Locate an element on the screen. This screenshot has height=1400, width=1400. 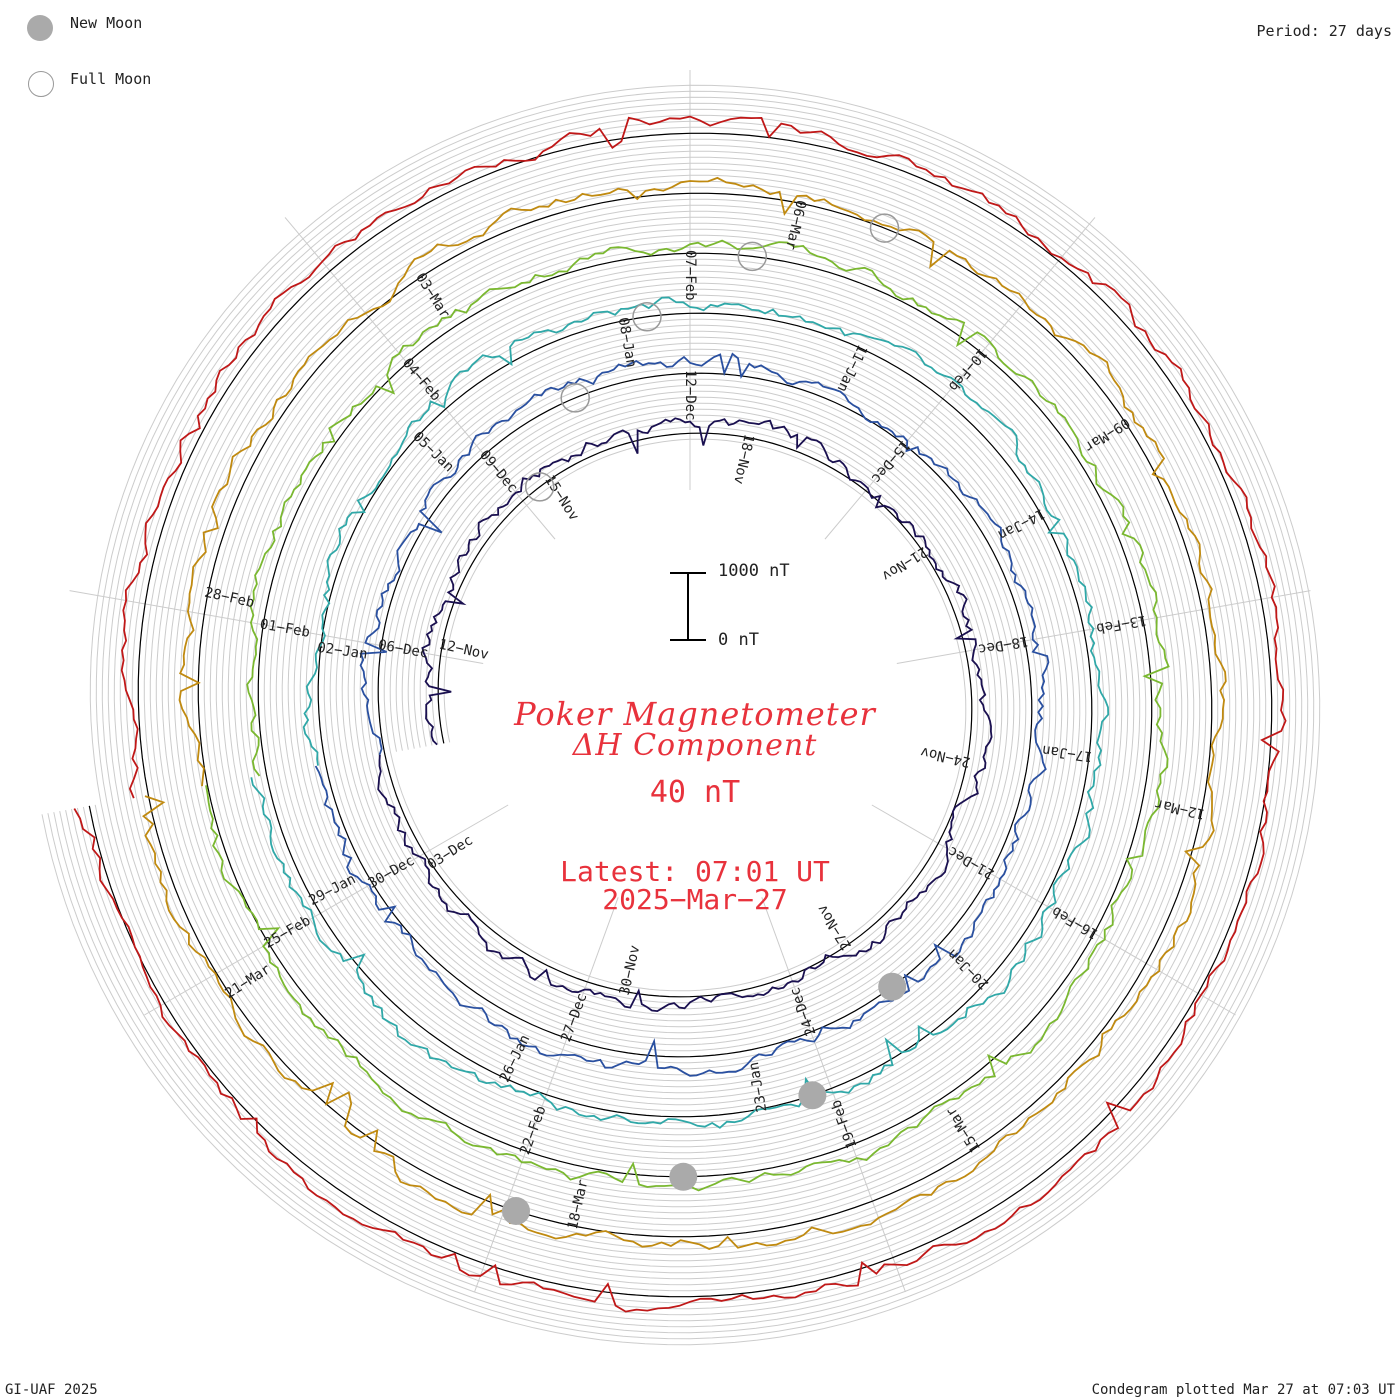
date-tick-label: 02−Jan is located at coordinates (342, 651).